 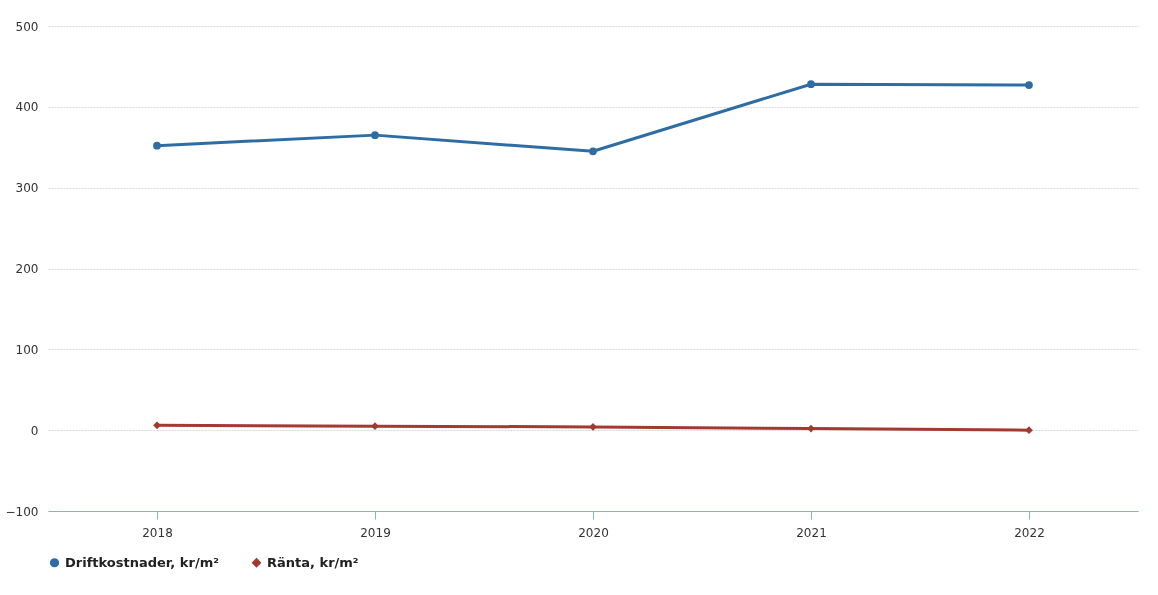 I want to click on x-tick-label: 2019, so click(x=375, y=532).